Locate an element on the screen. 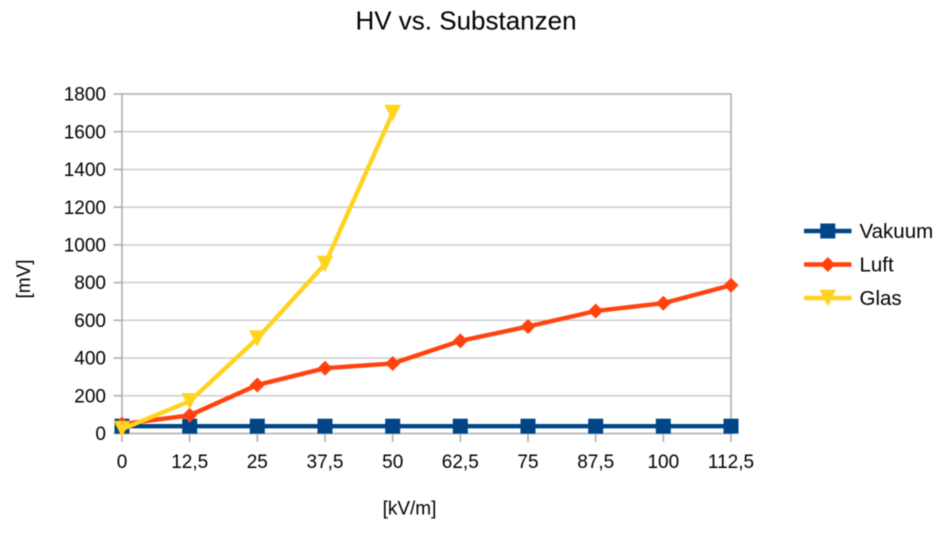 This screenshot has width=948, height=533. svg-text: 200 is located at coordinates (90, 396).